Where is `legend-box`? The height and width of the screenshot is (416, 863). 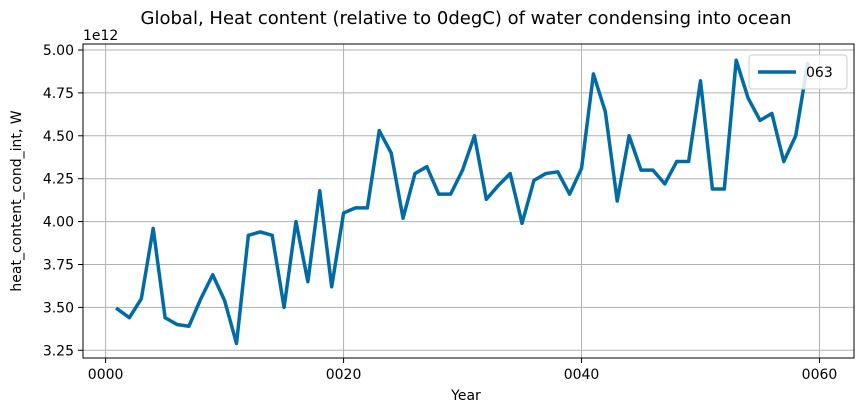
legend-box is located at coordinates (798, 72).